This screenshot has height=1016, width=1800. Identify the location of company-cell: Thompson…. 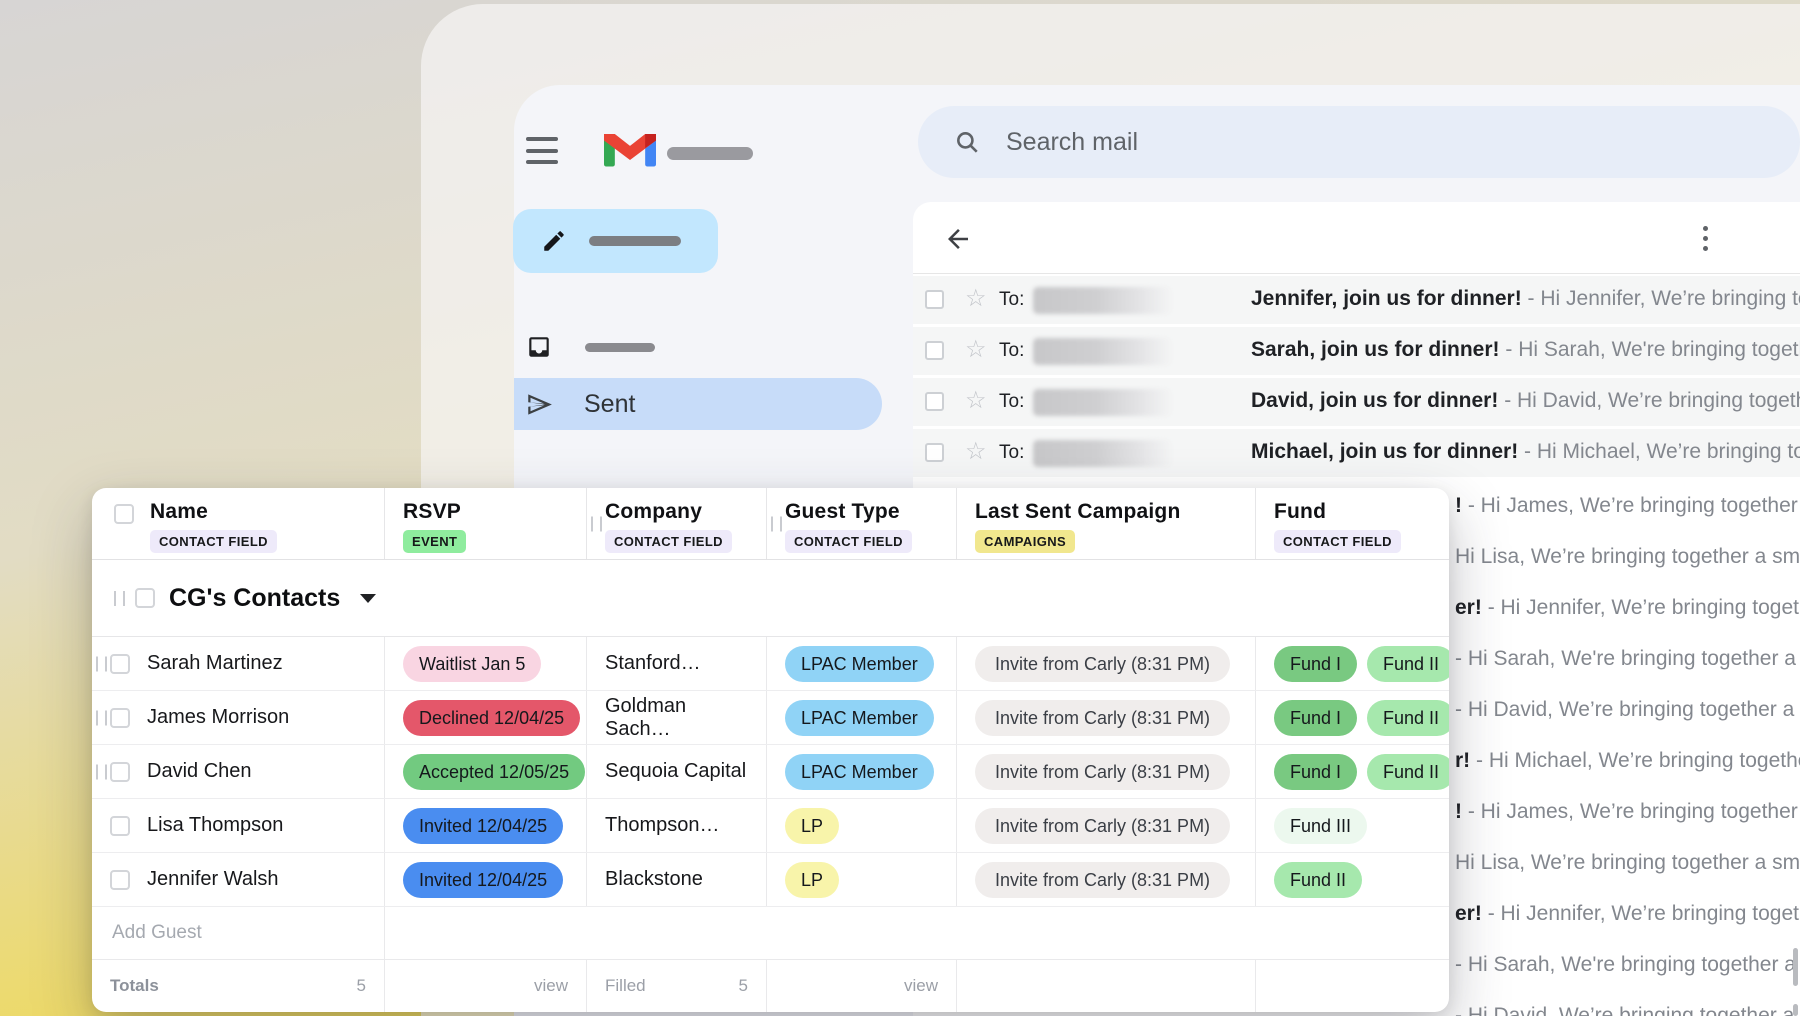
(677, 825).